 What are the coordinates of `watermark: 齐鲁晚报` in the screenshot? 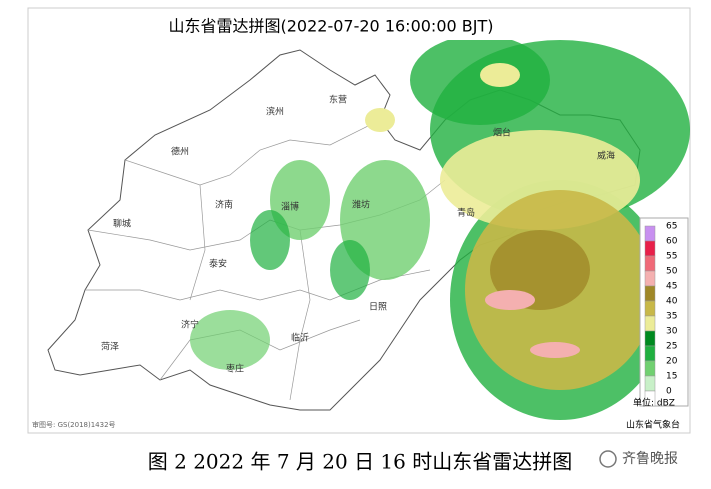 It's located at (650, 459).